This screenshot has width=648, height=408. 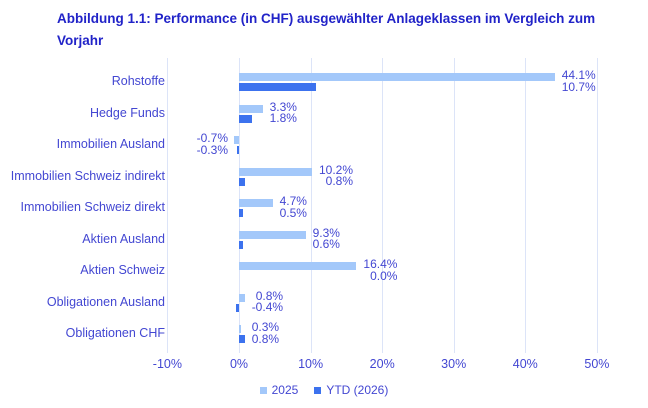 What do you see at coordinates (293, 212) in the screenshot?
I see `value-label-ytd-2026: 0.5%` at bounding box center [293, 212].